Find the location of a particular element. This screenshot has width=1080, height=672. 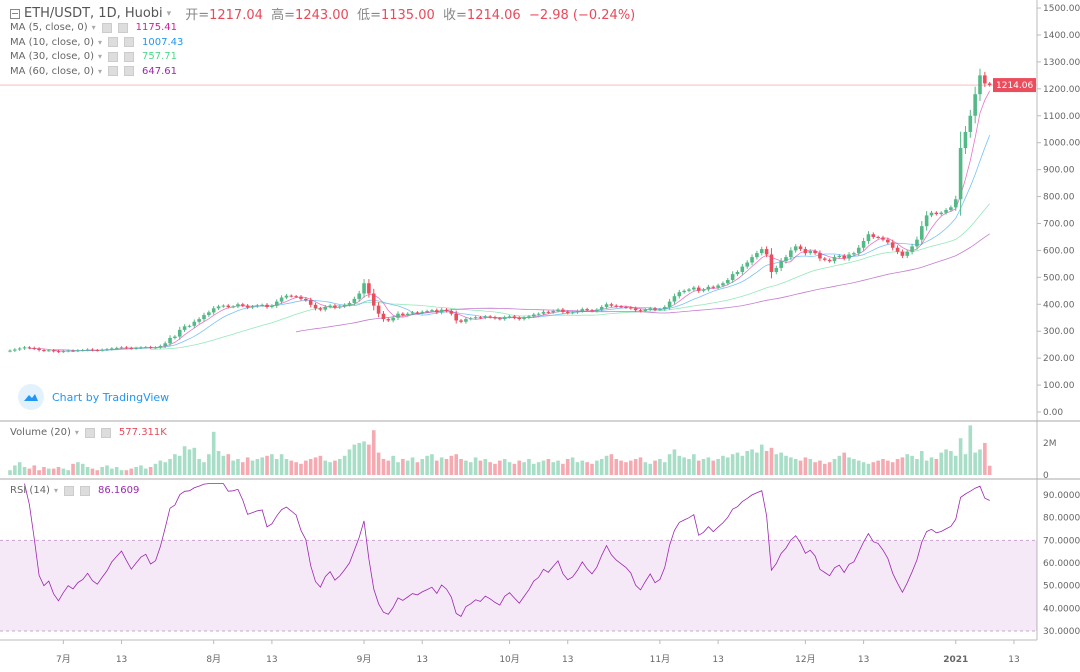

tradingview-branding: Chart by TradingView is located at coordinates (93, 397).